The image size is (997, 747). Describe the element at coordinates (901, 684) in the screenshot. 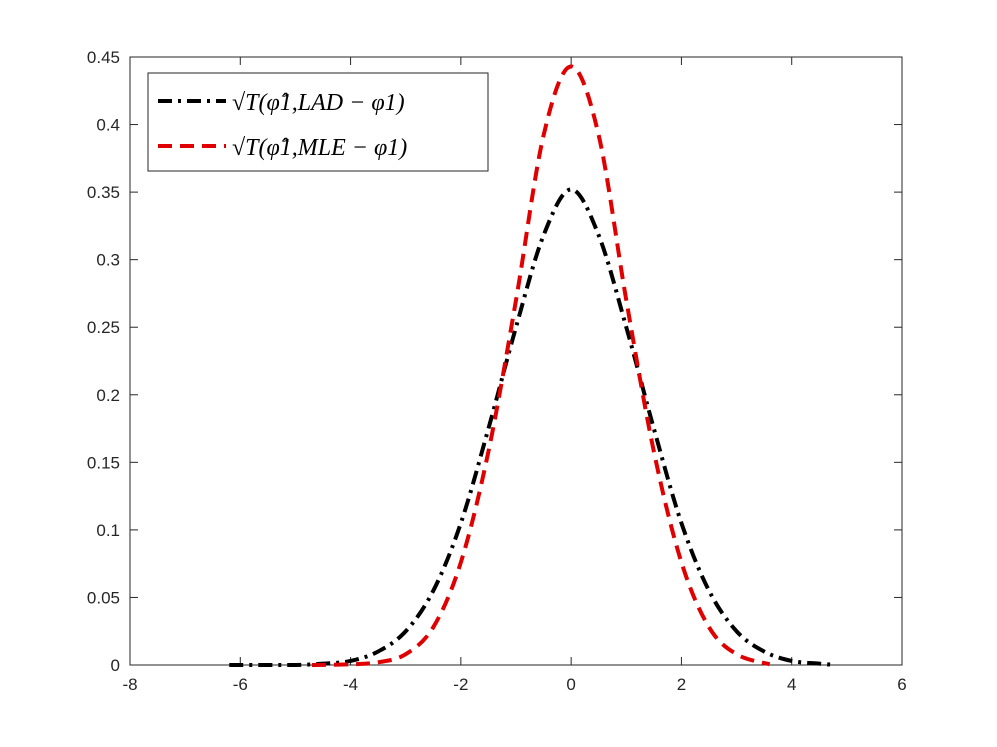

I see `x-tick-label: 6` at that location.